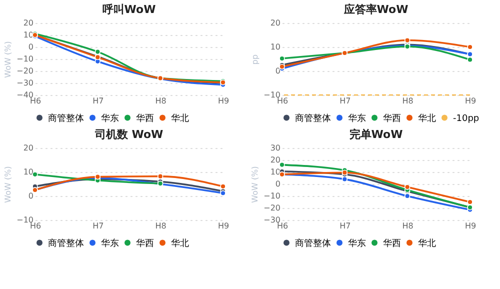 This screenshot has height=289, width=500. What do you see at coordinates (466, 119) in the screenshot?
I see `legend-label: -10pp` at bounding box center [466, 119].